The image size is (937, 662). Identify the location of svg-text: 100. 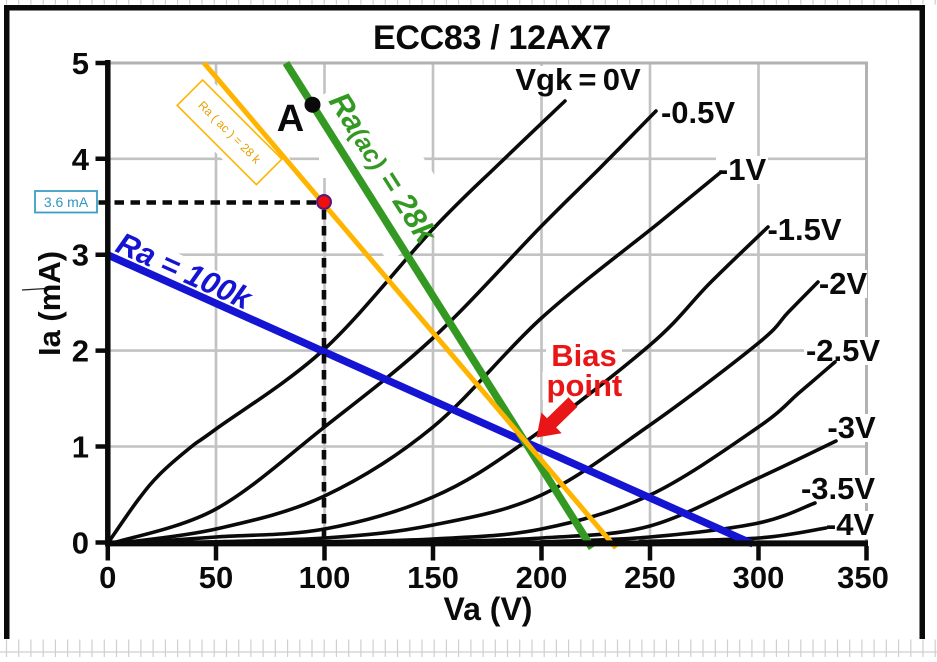
(325, 577).